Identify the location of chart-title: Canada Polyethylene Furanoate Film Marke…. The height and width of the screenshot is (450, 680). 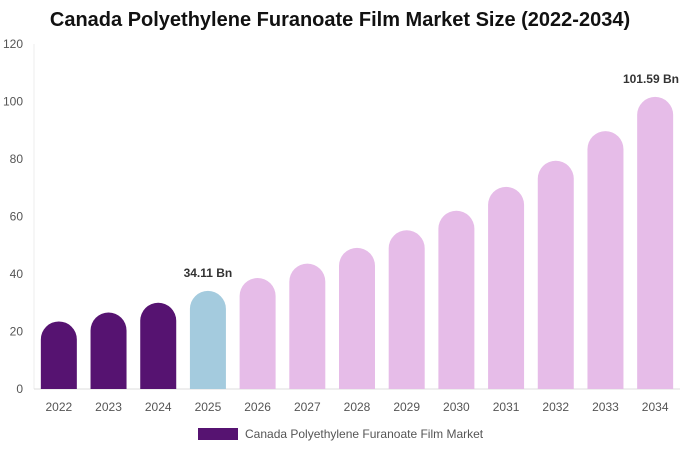
(340, 20).